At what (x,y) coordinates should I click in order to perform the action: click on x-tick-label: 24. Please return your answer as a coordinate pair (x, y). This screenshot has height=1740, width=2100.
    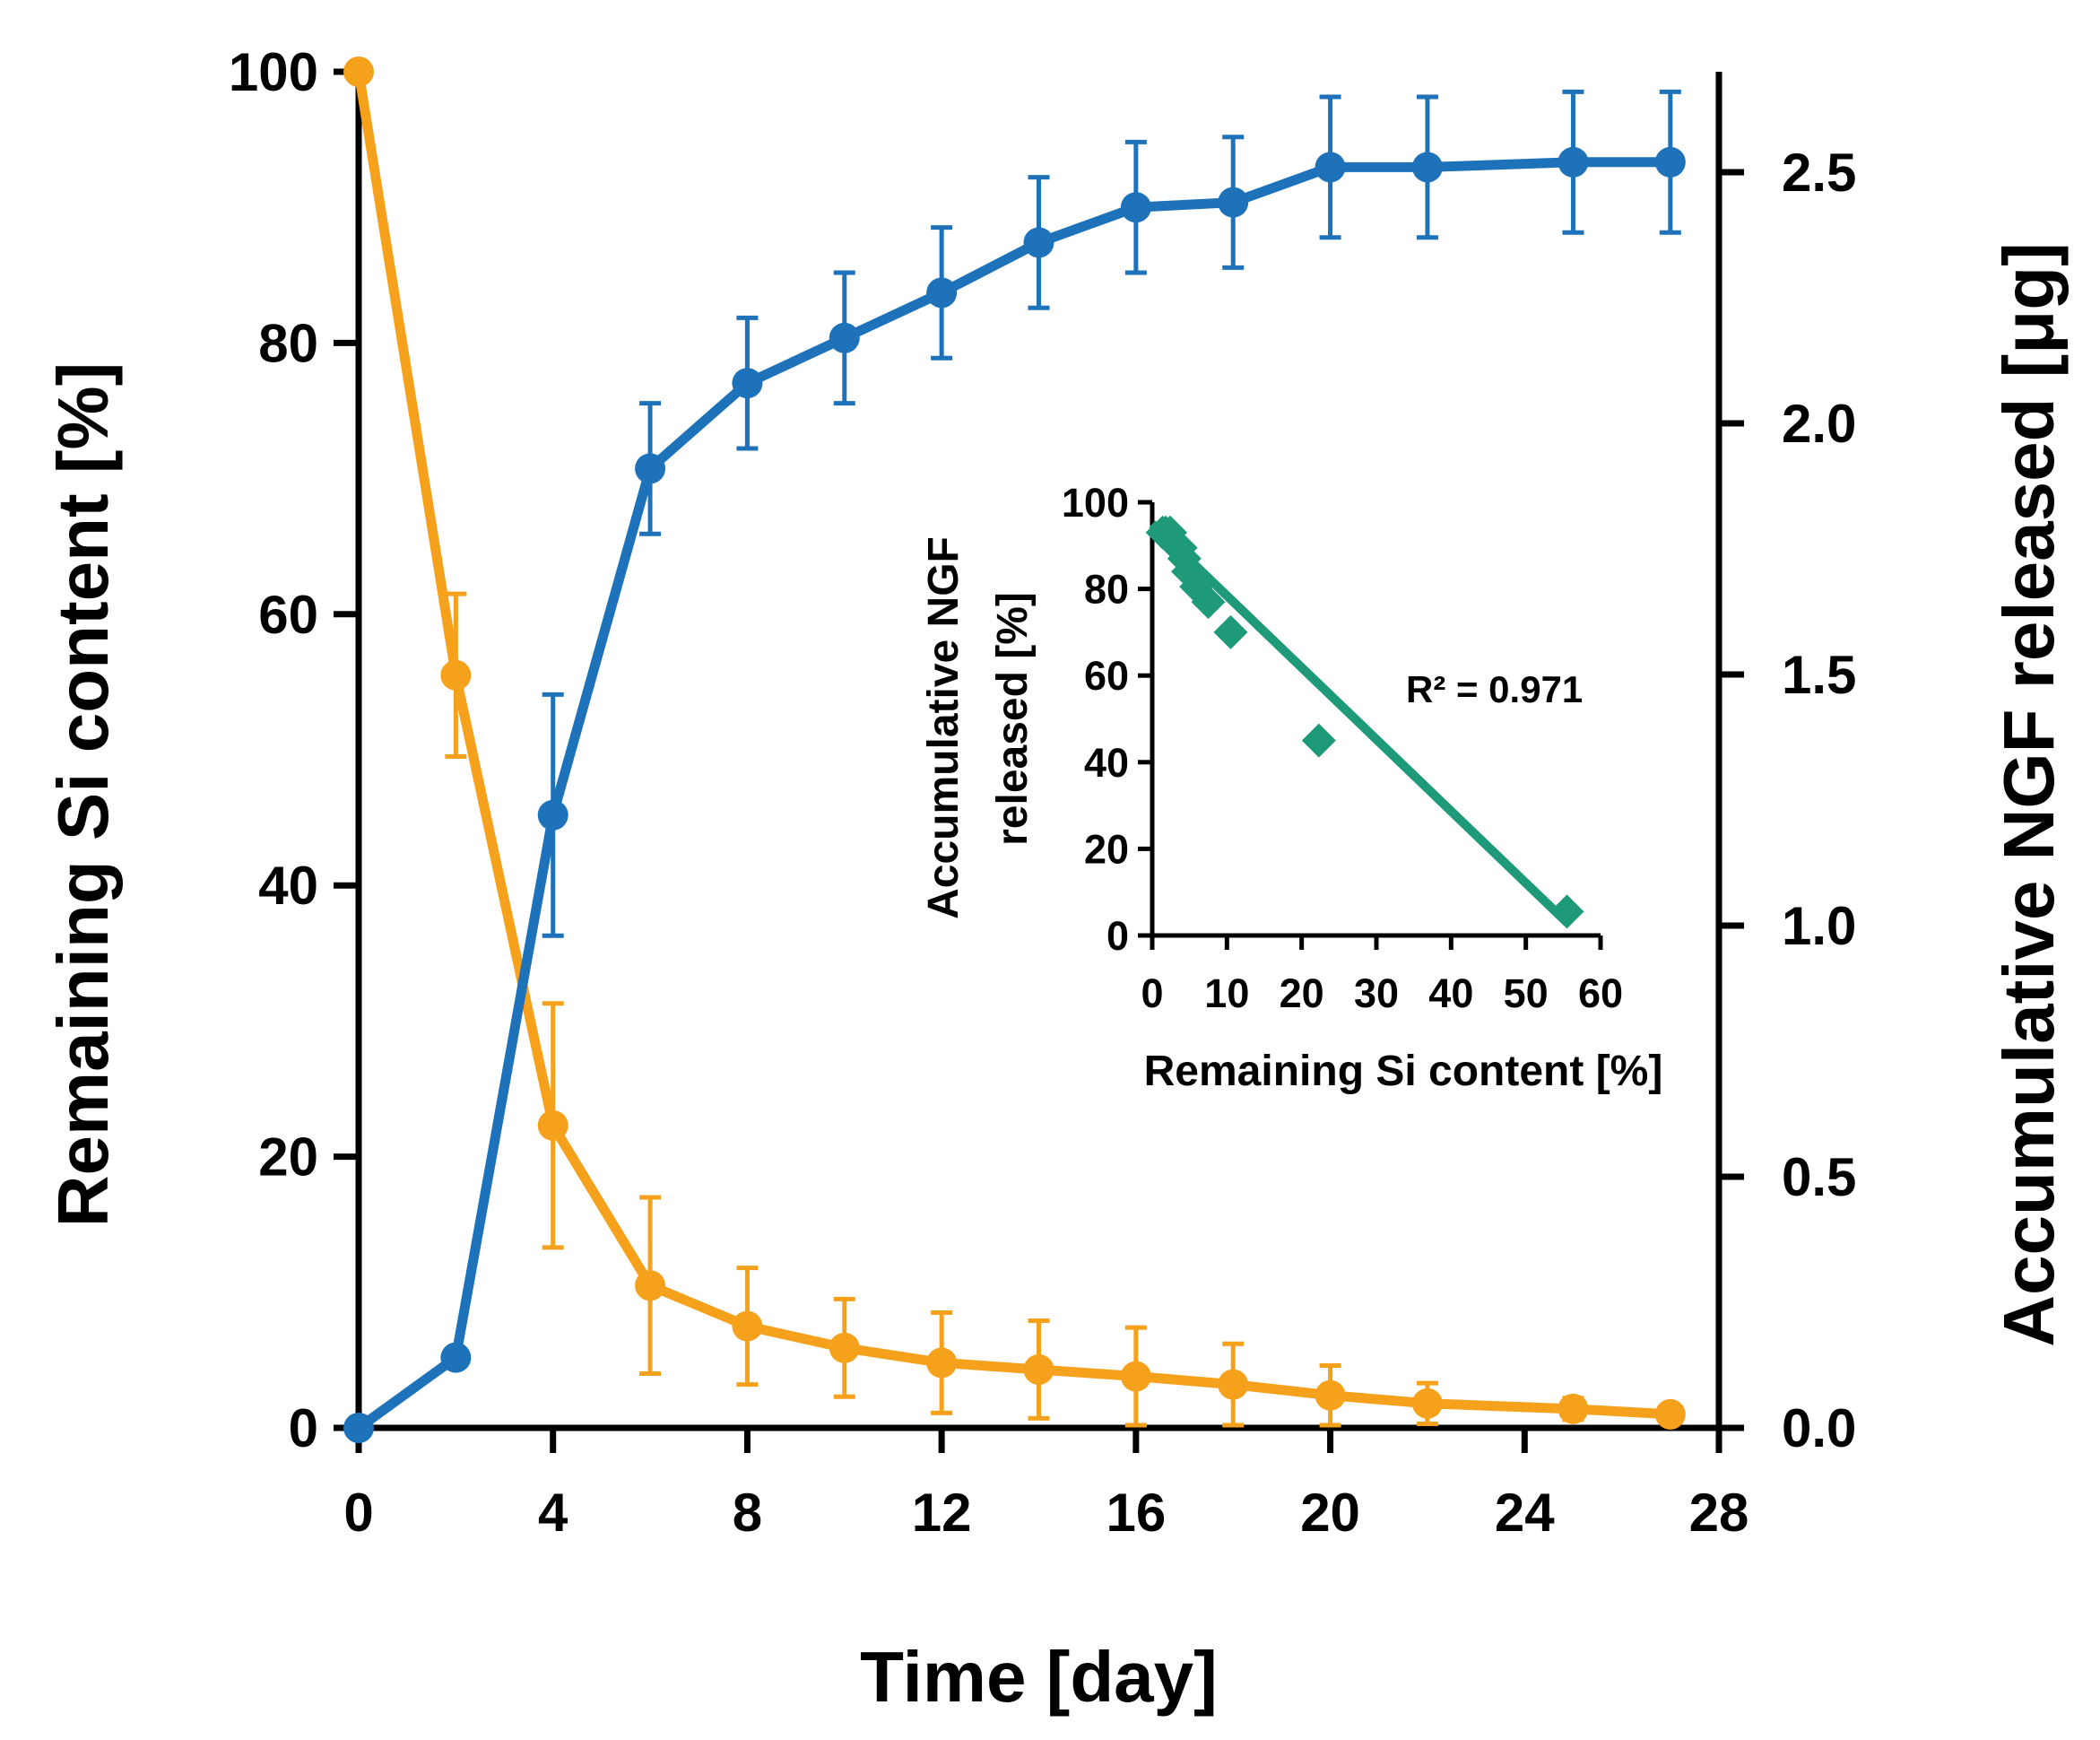
    Looking at the image, I should click on (1525, 1513).